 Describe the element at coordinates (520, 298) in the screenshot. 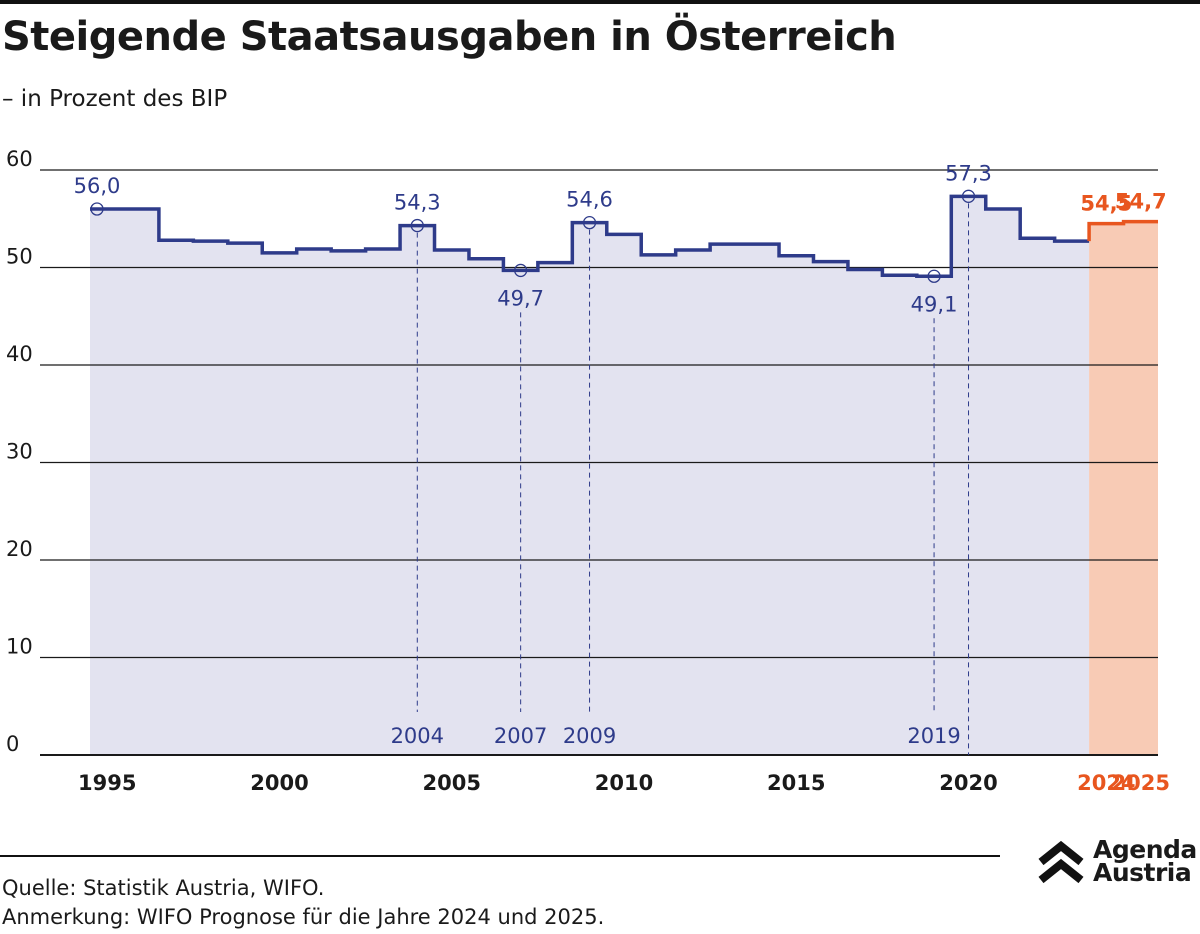

I see `value-label: 49,7` at that location.